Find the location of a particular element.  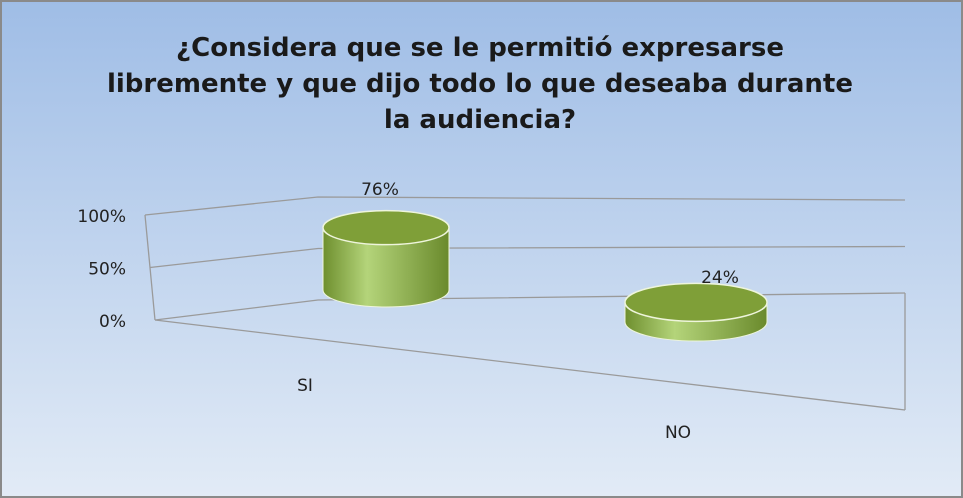

value-label: 24% is located at coordinates (720, 278).